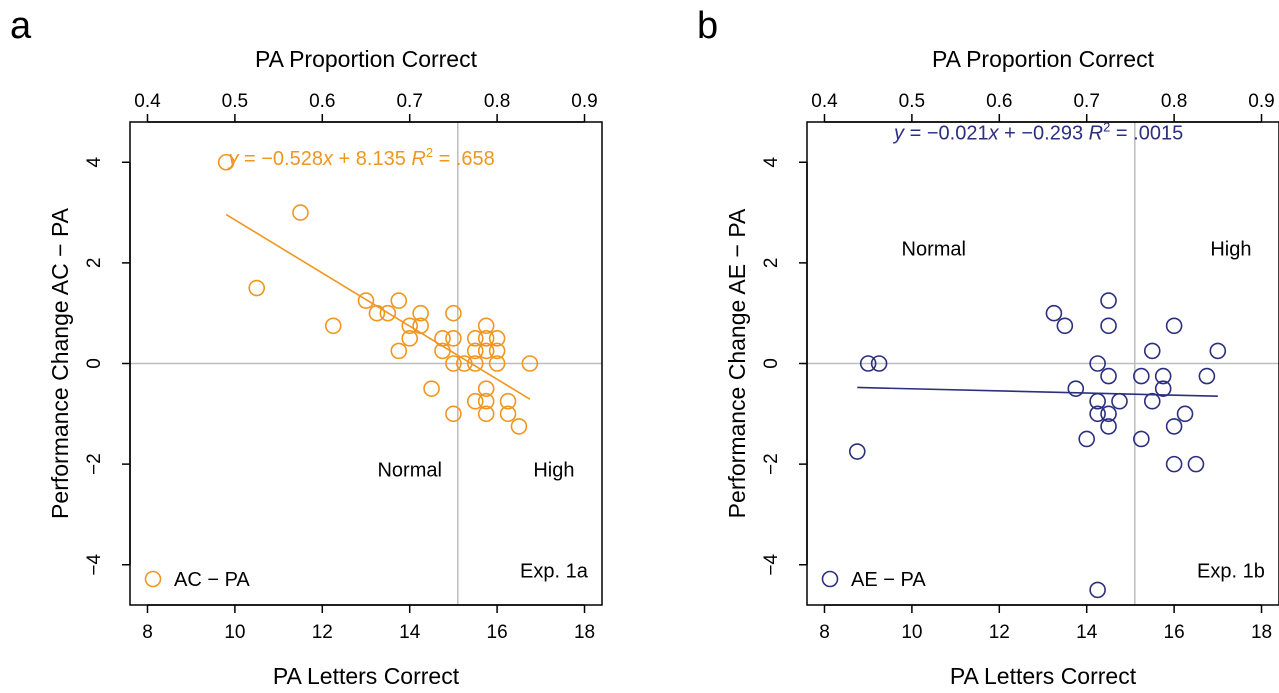 The width and height of the screenshot is (1279, 693). I want to click on equation-part: = .0015, so click(1146, 134).